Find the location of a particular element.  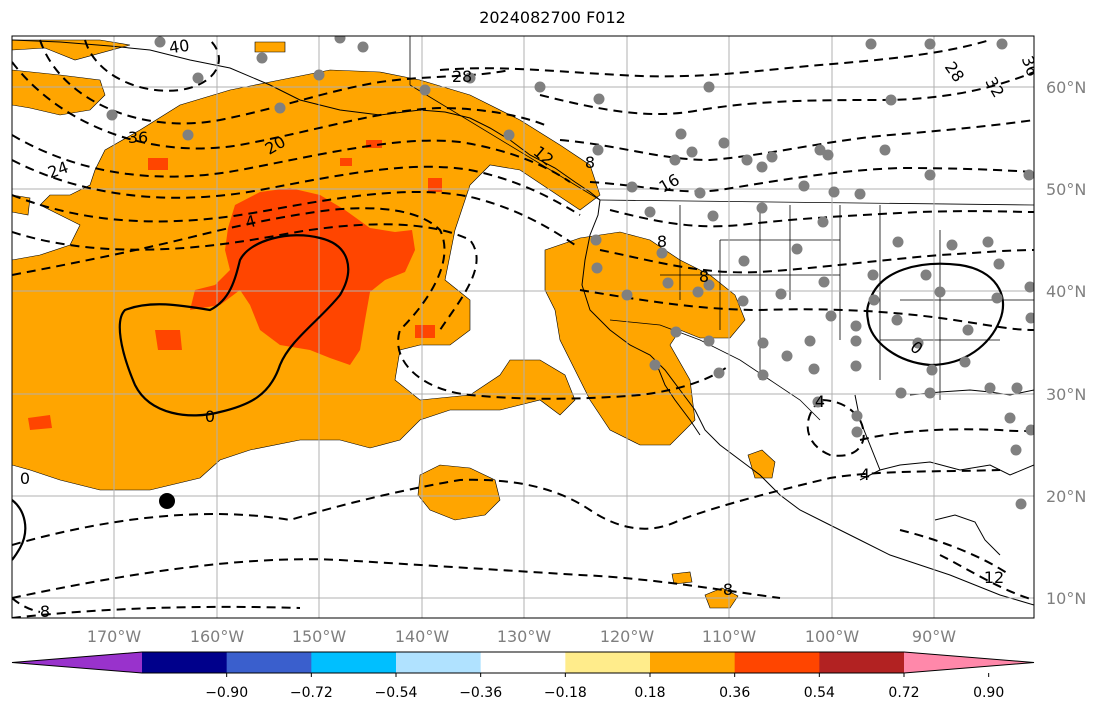

lon-label: 130°W is located at coordinates (524, 636).